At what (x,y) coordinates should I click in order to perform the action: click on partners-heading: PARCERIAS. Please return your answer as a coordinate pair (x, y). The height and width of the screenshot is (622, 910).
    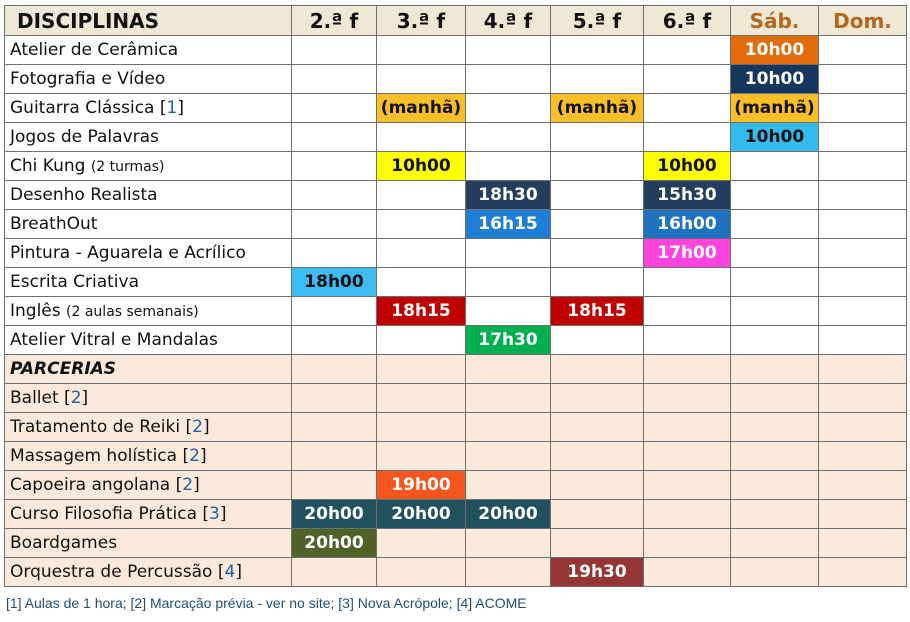
    Looking at the image, I should click on (148, 369).